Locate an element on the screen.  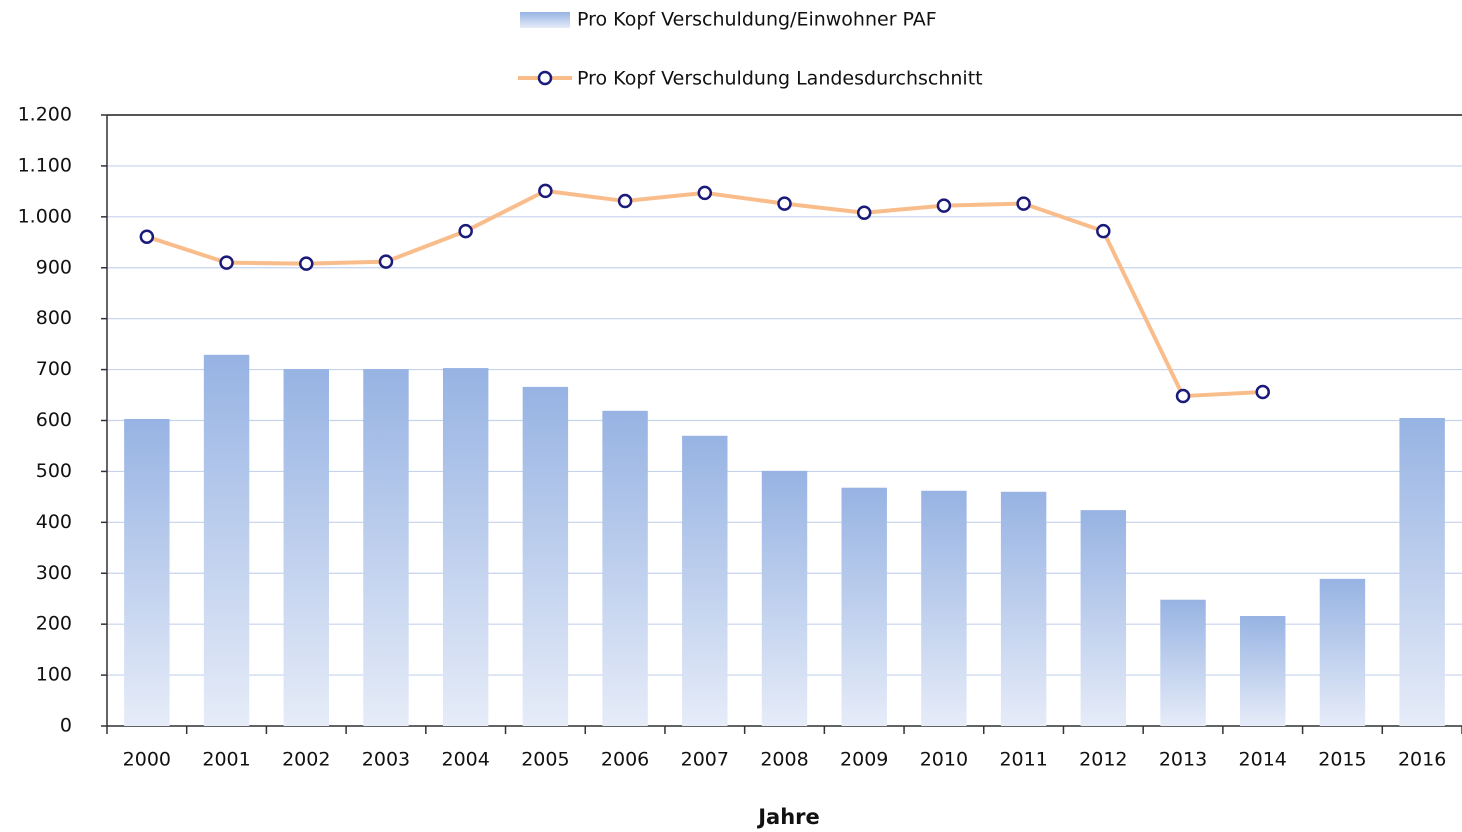
x-tick-label: 2012 is located at coordinates (1103, 760).